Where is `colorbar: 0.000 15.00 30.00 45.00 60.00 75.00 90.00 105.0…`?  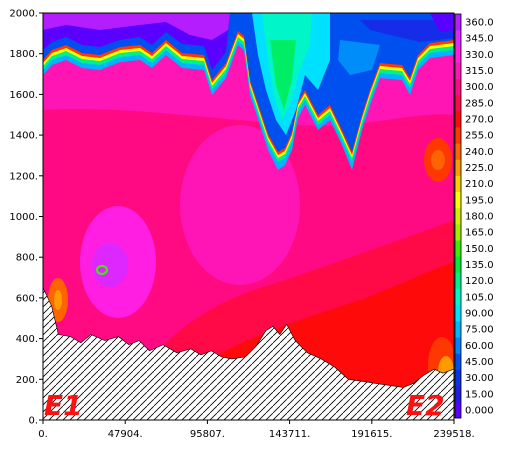
colorbar: 0.000 15.00 30.00 45.00 60.00 75.00 90.00 105.0… is located at coordinates (474, 216).